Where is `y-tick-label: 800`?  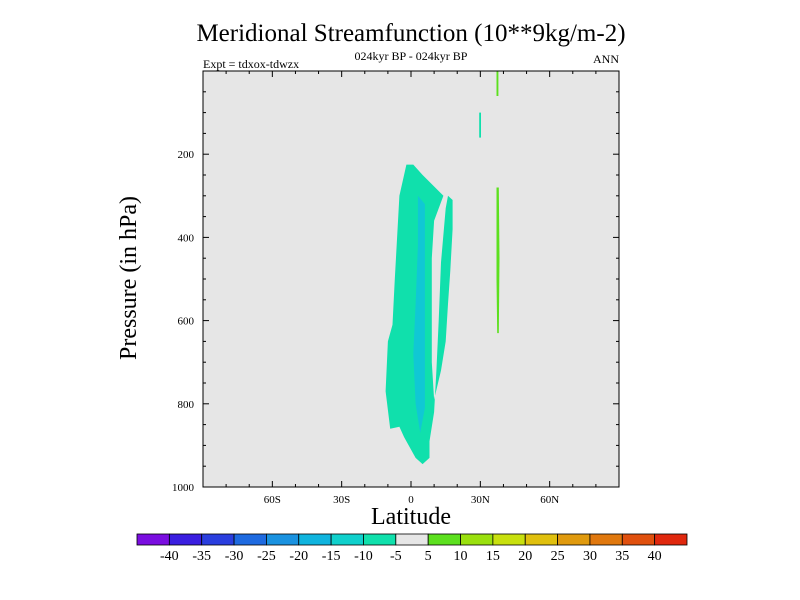
y-tick-label: 800 is located at coordinates (186, 405).